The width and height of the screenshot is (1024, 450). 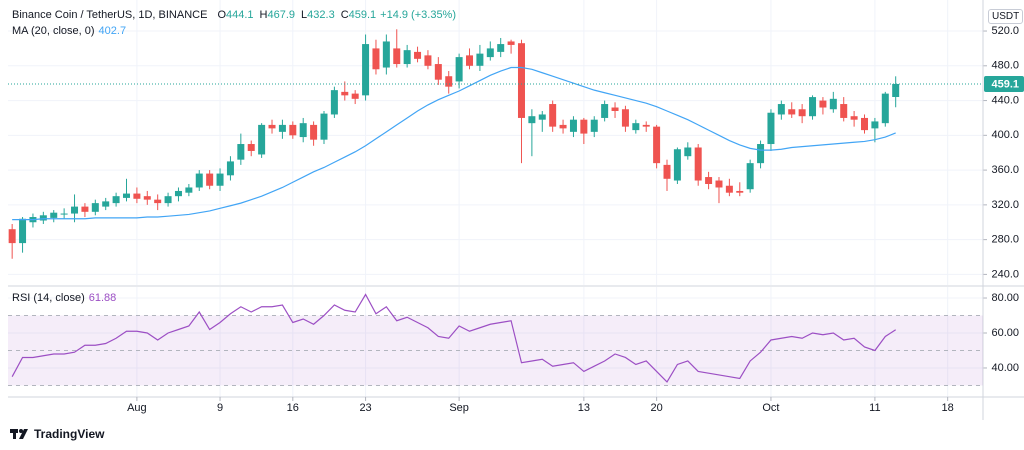 I want to click on y-tick-label: 80.00, so click(x=1005, y=298).